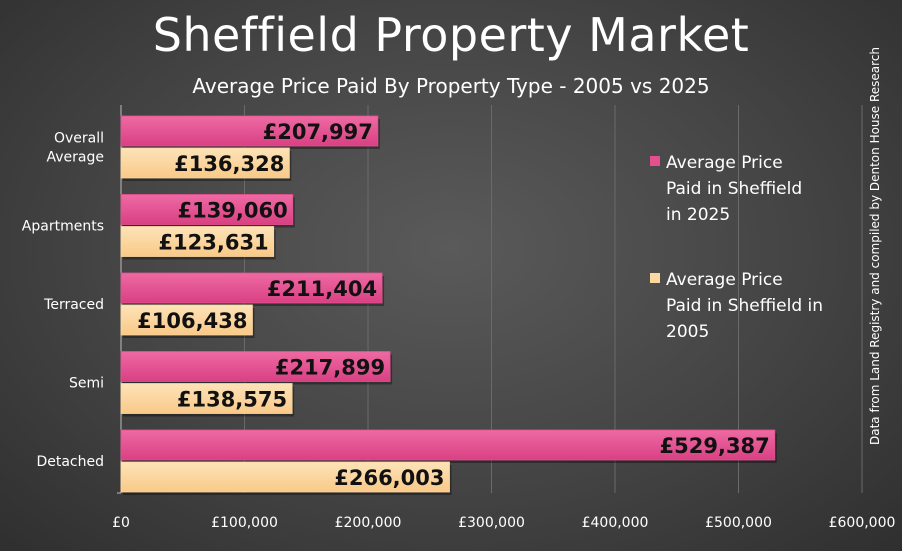 The height and width of the screenshot is (551, 902). What do you see at coordinates (76, 158) in the screenshot?
I see `category-label: Average` at bounding box center [76, 158].